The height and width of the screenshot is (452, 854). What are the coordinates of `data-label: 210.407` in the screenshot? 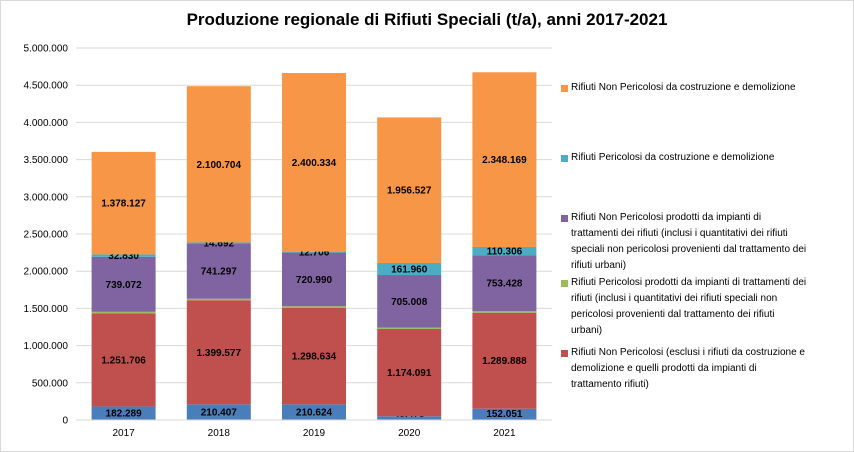 It's located at (219, 413).